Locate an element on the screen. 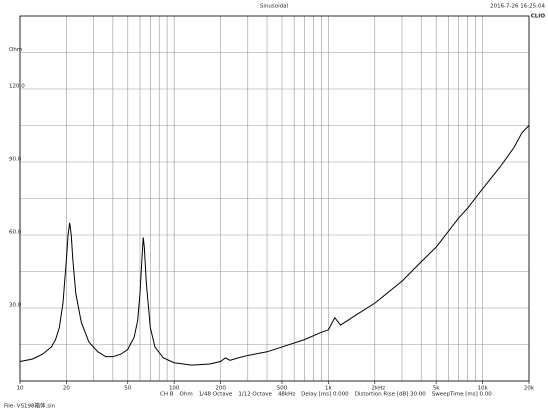 This screenshot has width=548, height=411. footer-item: 1/48 Octave is located at coordinates (216, 395).